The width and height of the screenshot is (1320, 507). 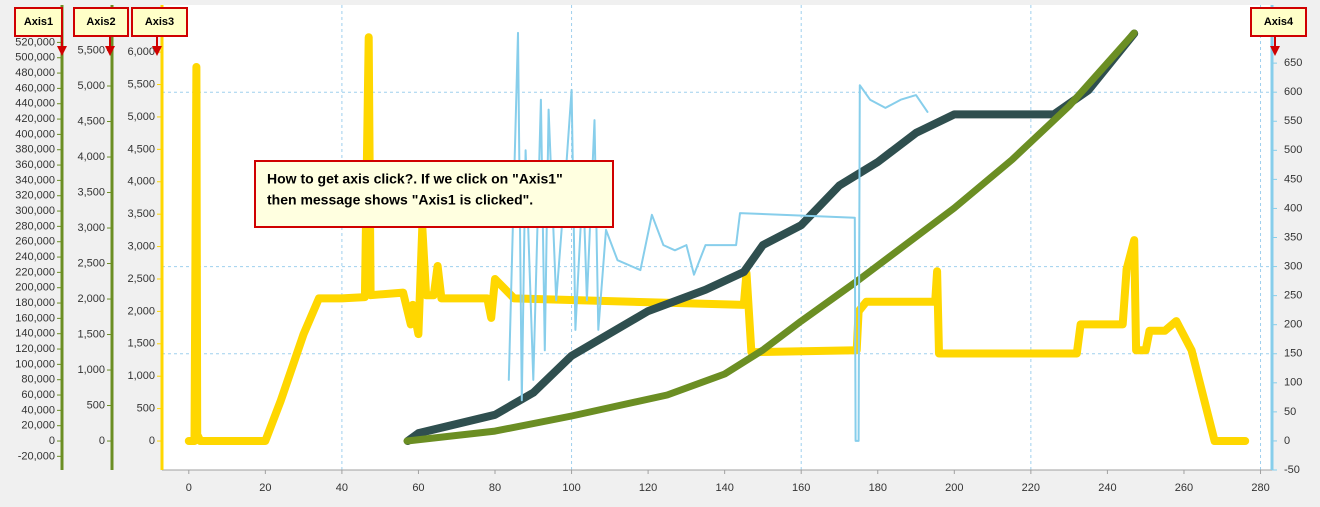 I want to click on y-tick-label: 650, so click(x=1293, y=63).